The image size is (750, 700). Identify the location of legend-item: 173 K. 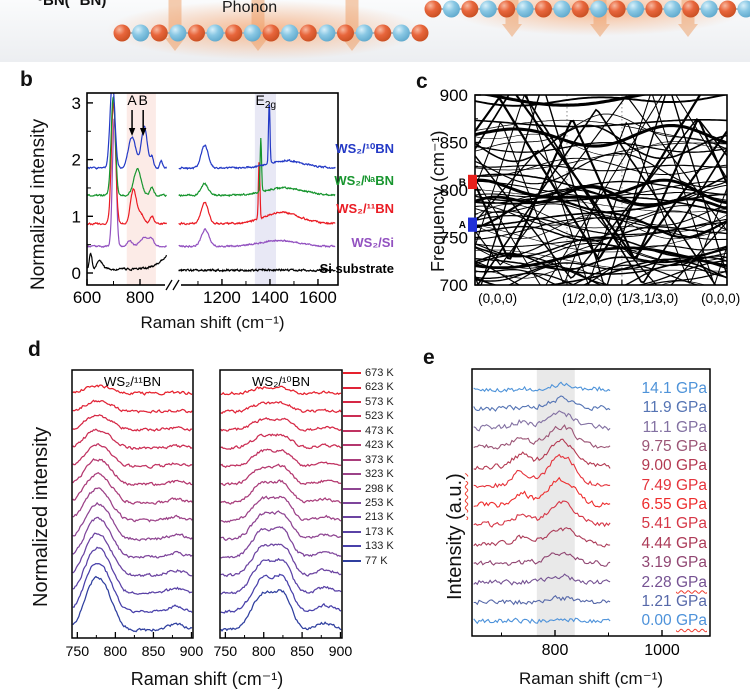
(368, 532).